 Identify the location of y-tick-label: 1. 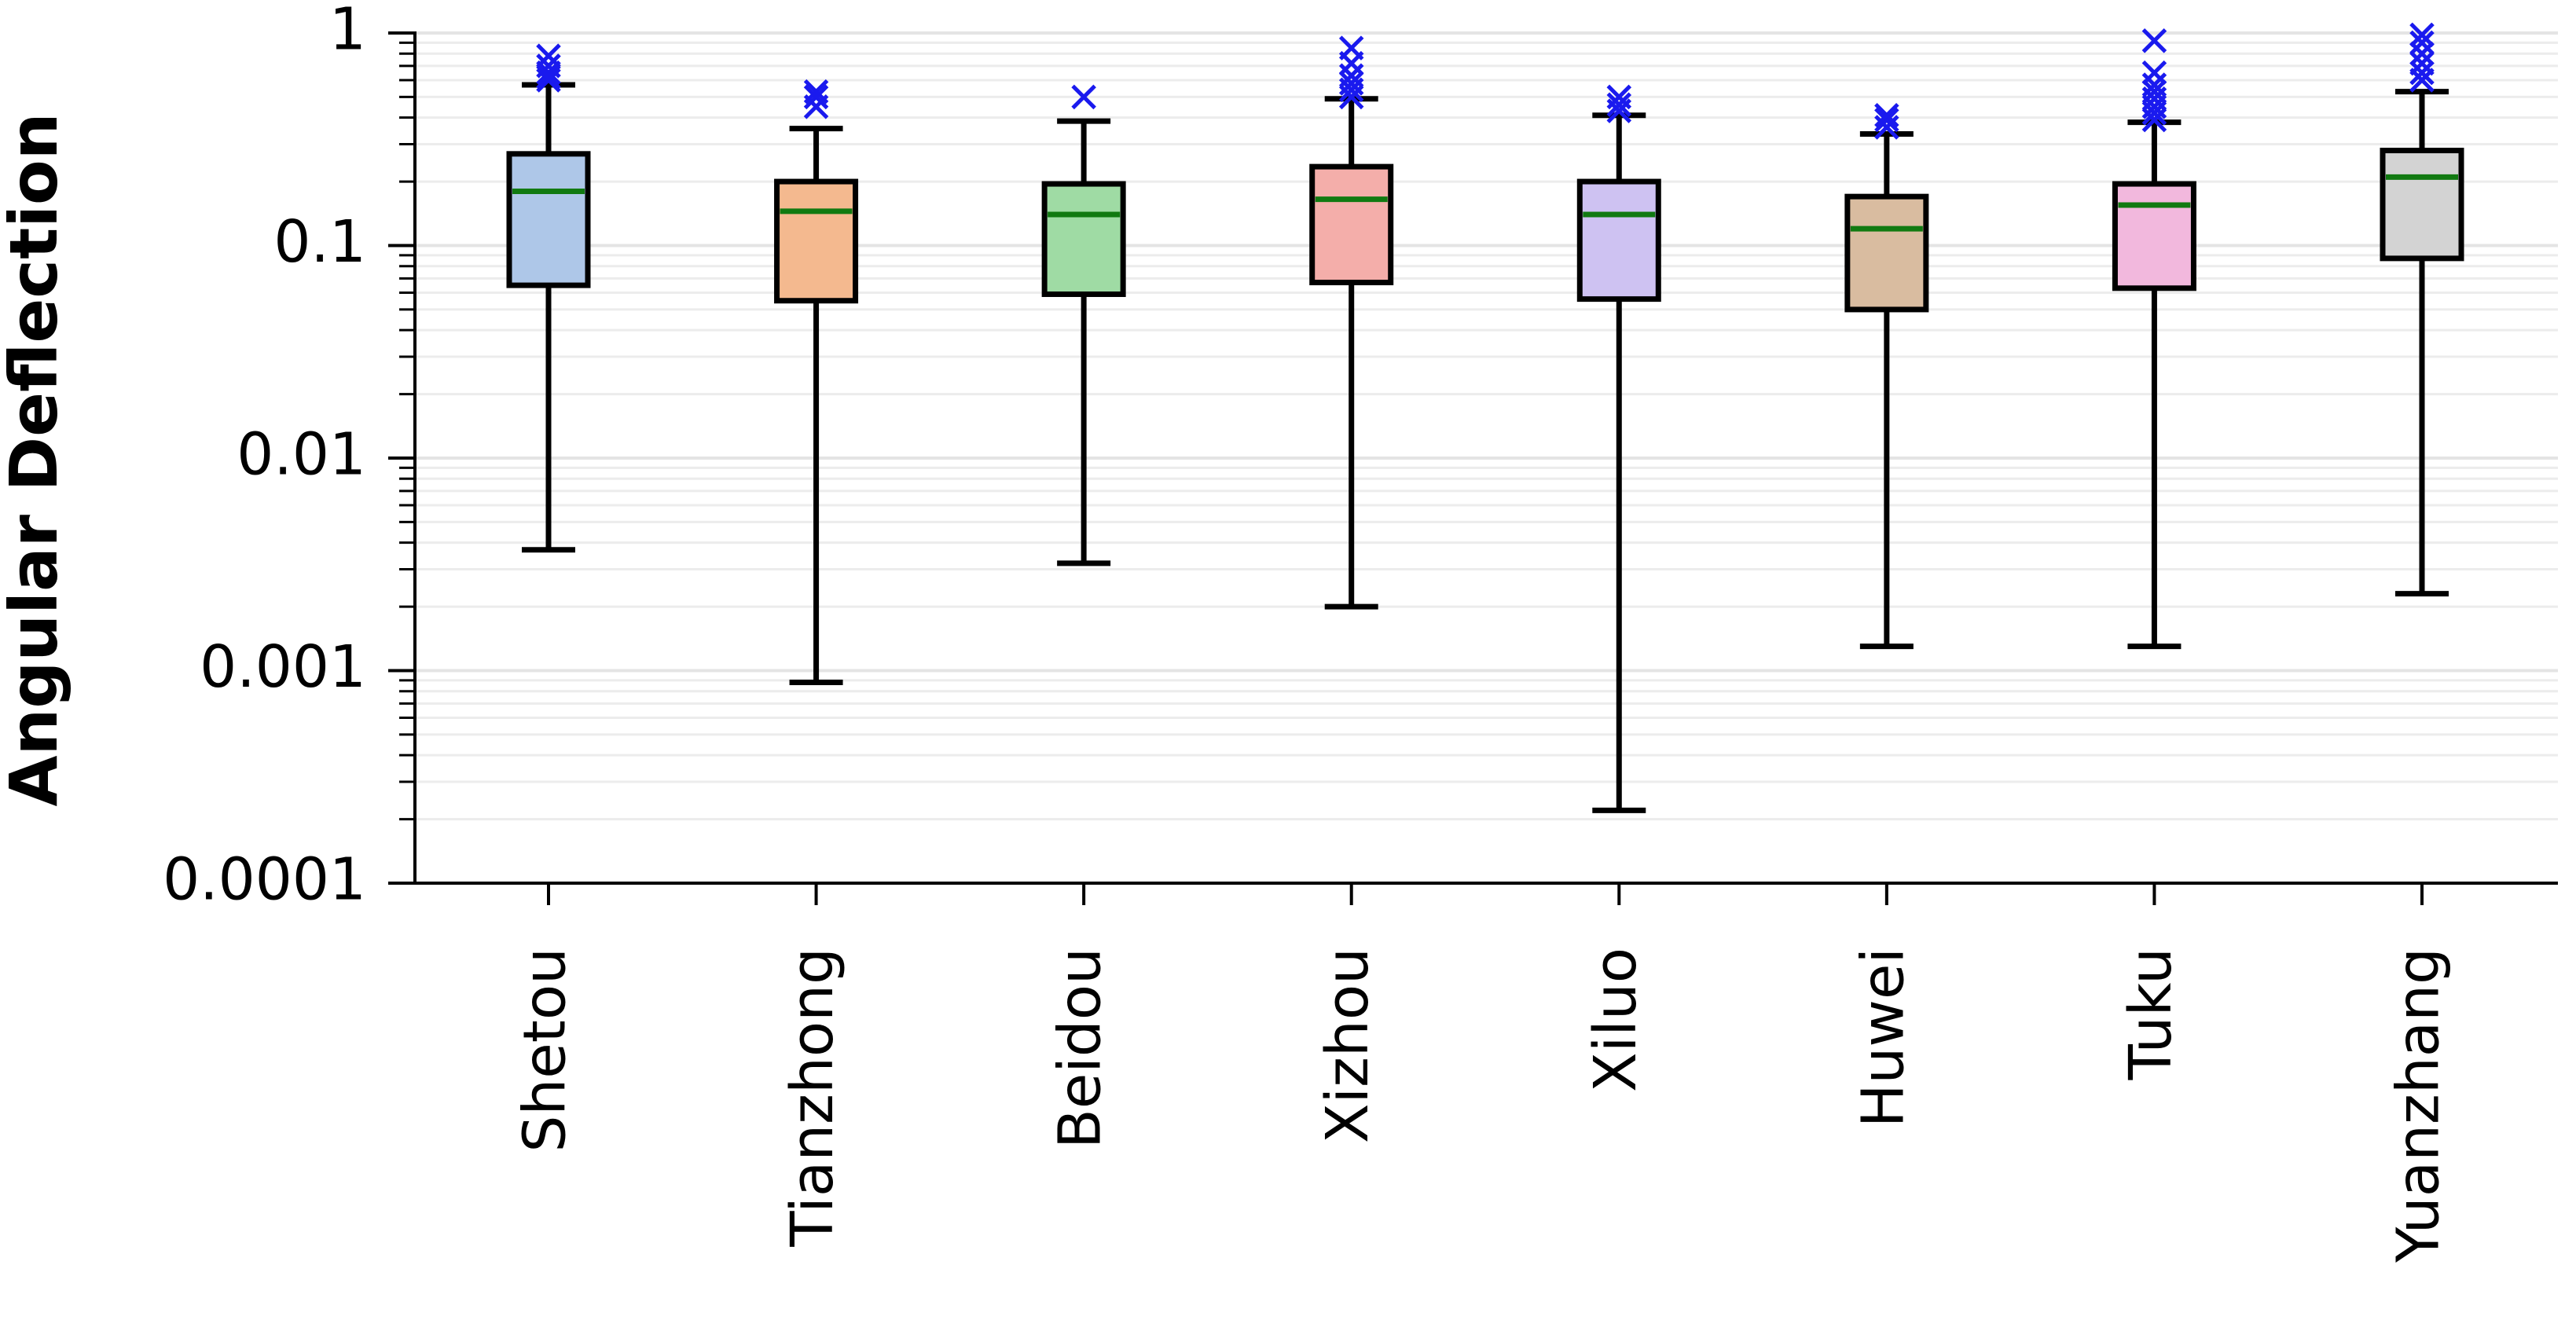
(347, 32).